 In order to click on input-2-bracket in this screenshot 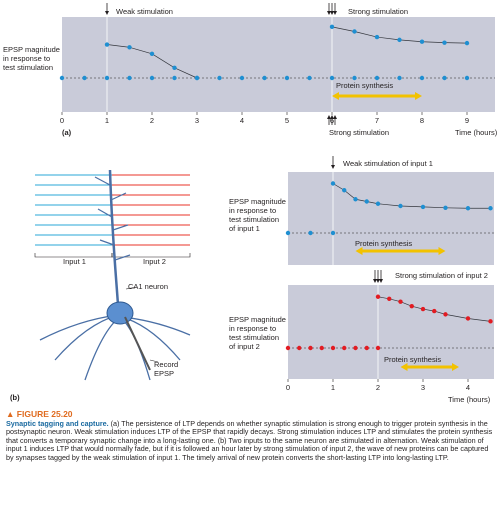, I will do `click(151, 255)`.